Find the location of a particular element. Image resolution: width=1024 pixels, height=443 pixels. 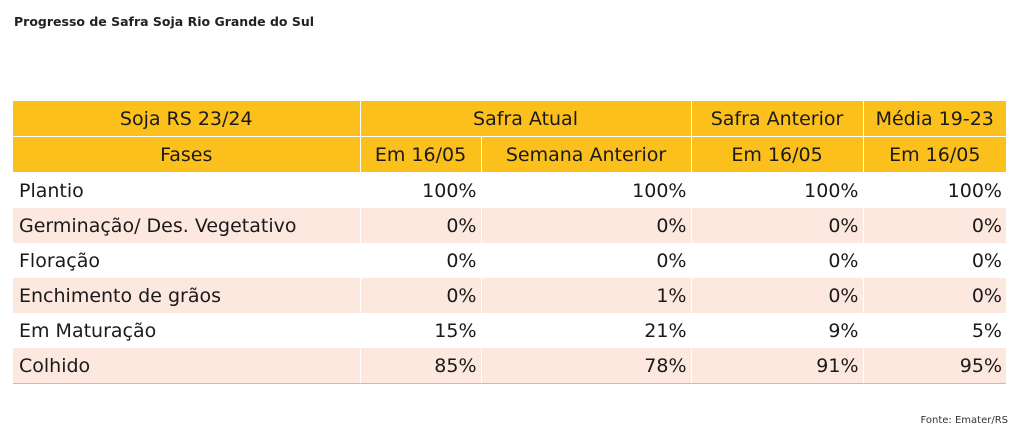

table-cell: 5% is located at coordinates (934, 330).